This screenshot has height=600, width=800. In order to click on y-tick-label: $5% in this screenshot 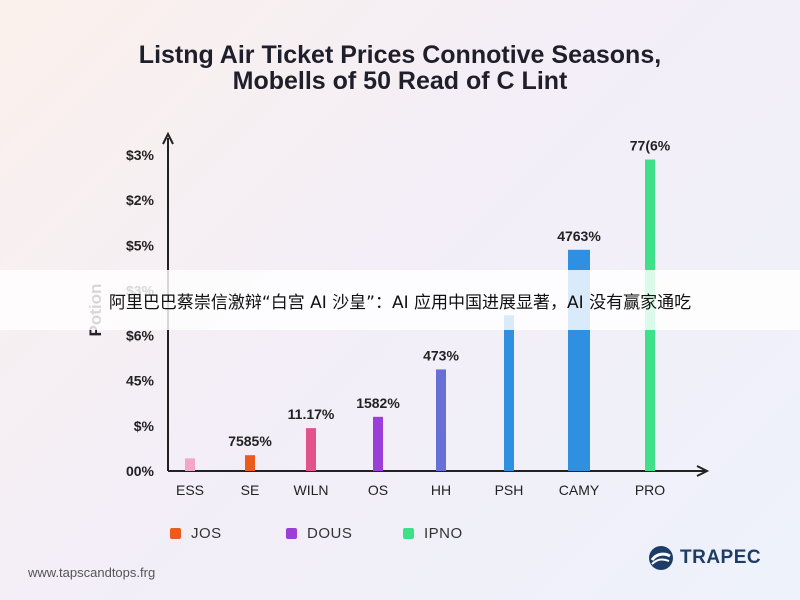, I will do `click(140, 245)`.